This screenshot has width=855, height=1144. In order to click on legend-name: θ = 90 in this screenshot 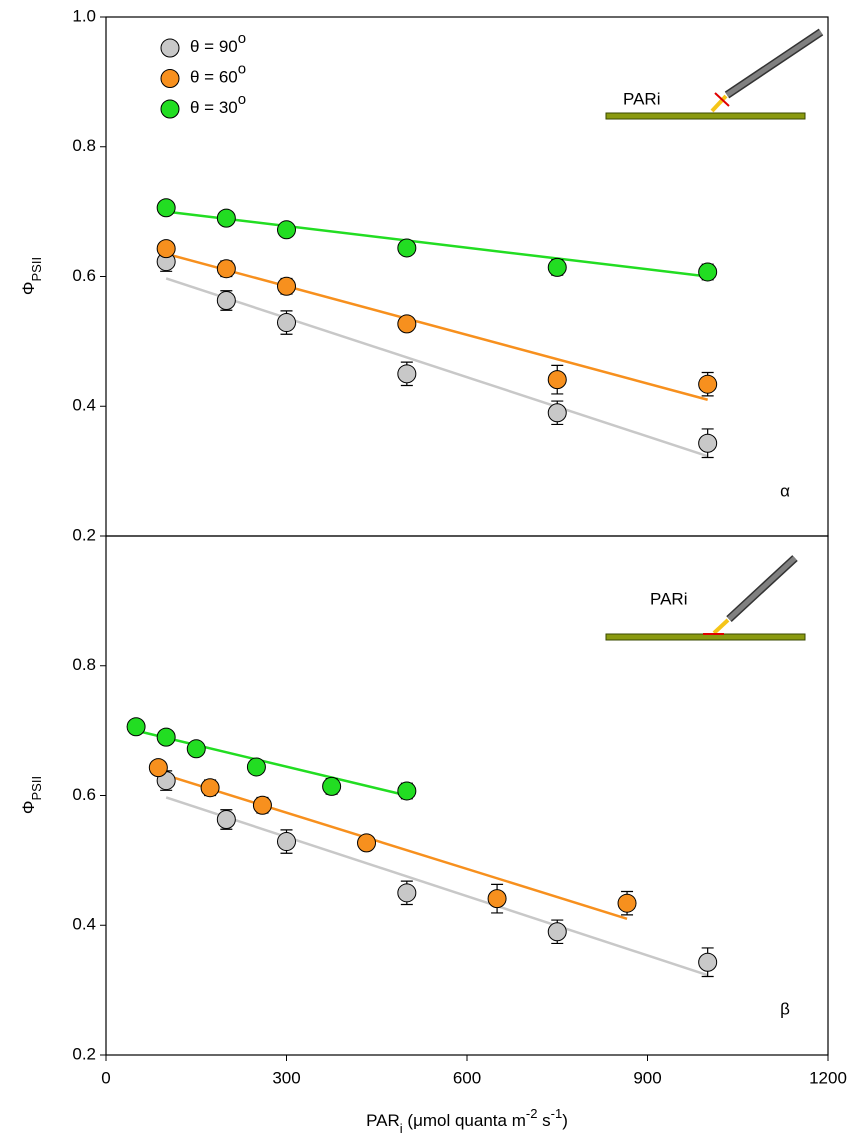, I will do `click(214, 46)`.